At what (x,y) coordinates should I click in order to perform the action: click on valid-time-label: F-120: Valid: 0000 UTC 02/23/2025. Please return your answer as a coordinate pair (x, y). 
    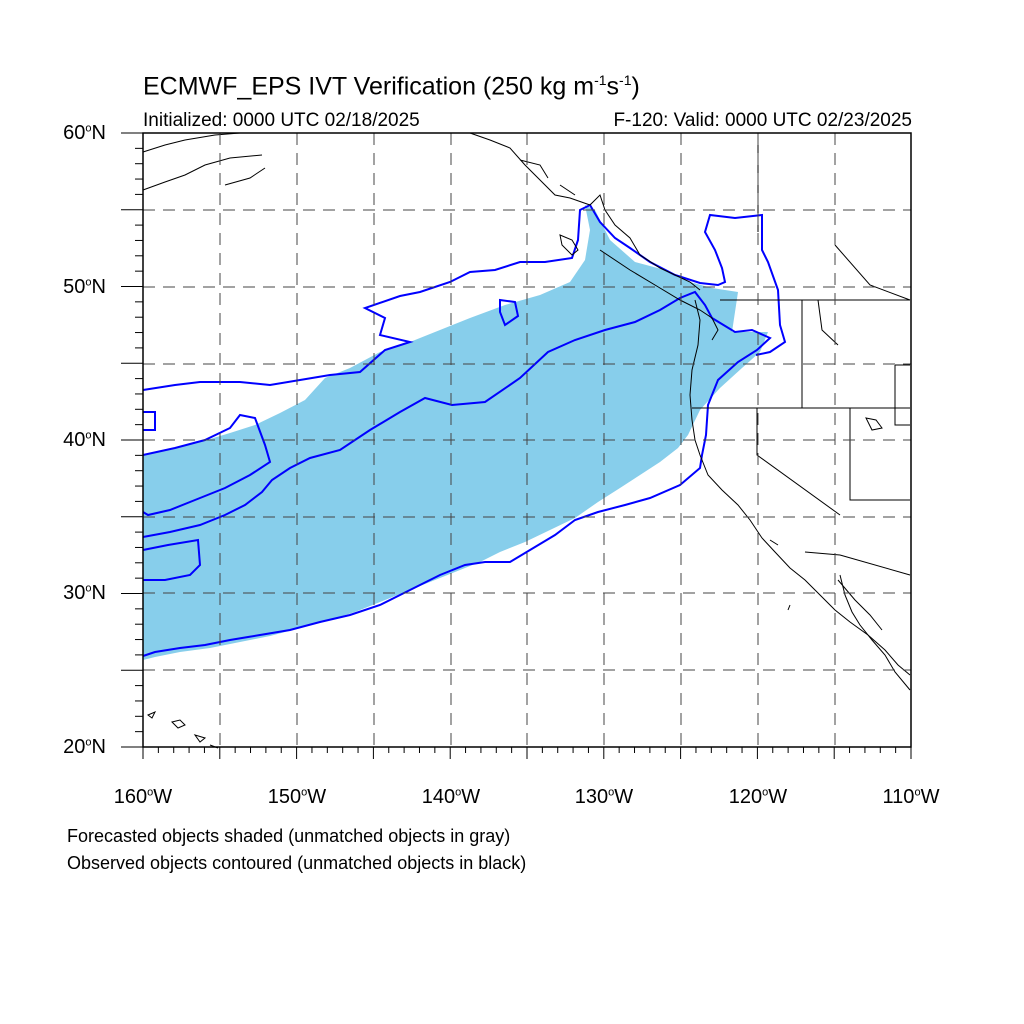
    Looking at the image, I should click on (762, 120).